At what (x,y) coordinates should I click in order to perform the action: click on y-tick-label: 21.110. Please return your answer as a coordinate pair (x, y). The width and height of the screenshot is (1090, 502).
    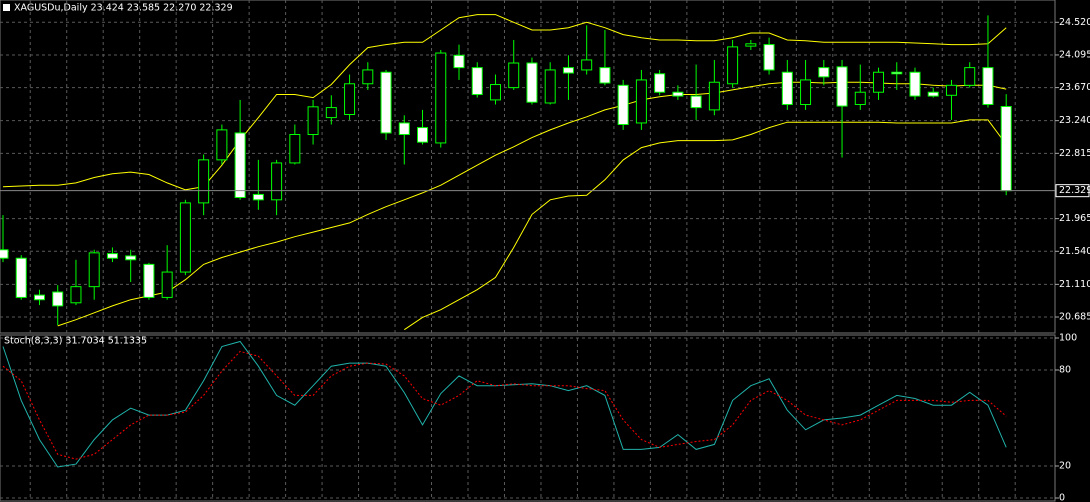
    Looking at the image, I should click on (1074, 284).